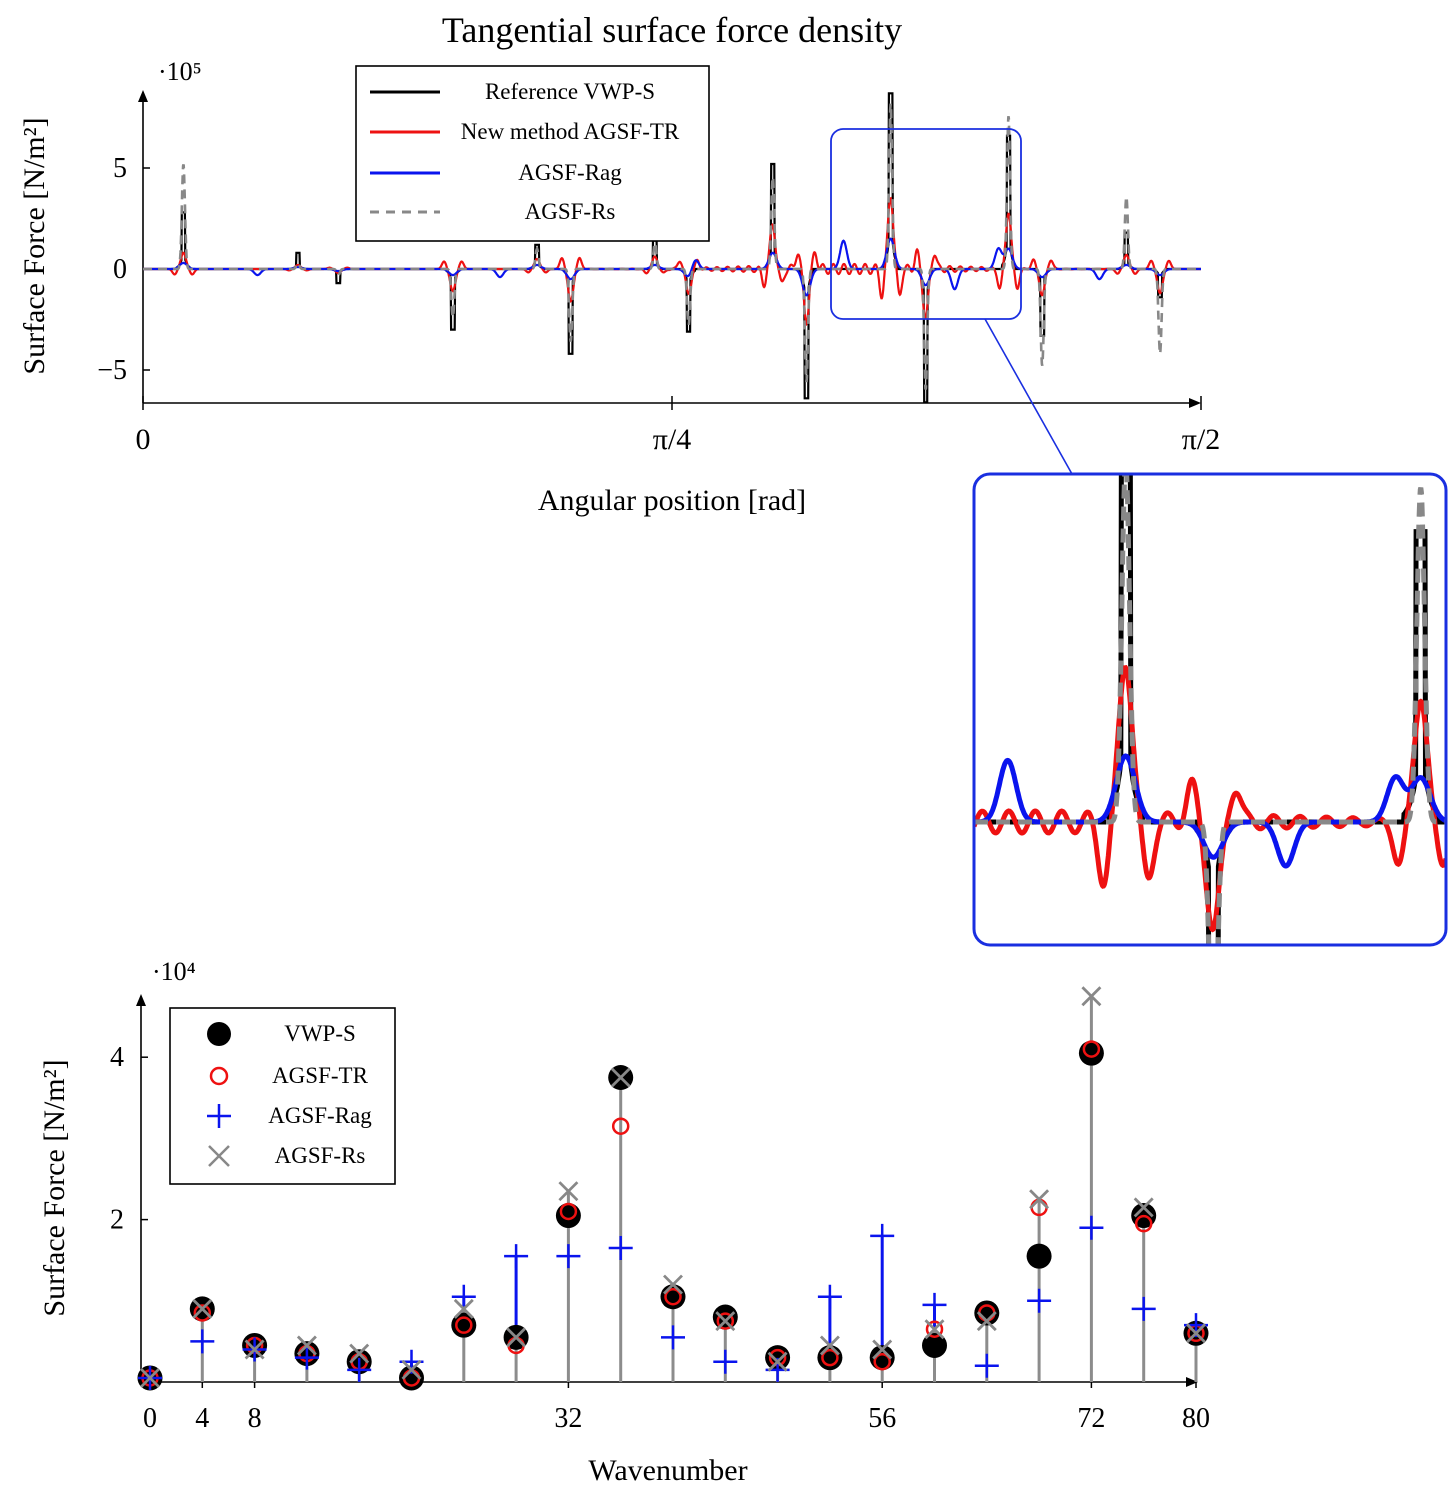  What do you see at coordinates (570, 172) in the screenshot?
I see `legend-label-agsfrag: AGSF-Rag` at bounding box center [570, 172].